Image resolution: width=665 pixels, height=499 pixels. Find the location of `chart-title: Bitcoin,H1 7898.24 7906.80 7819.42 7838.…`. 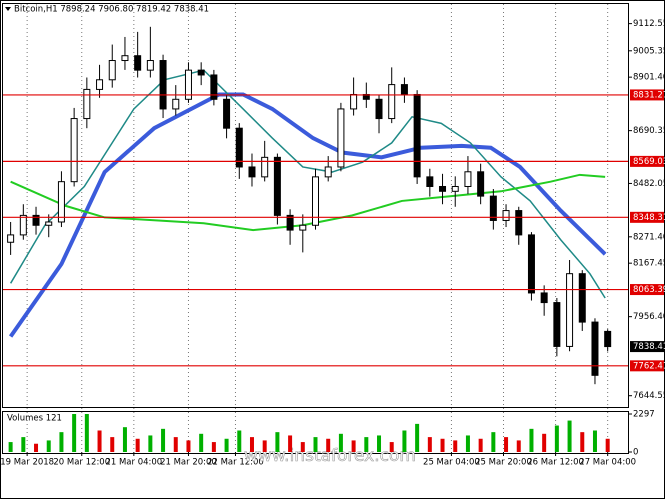

chart-title: Bitcoin,H1 7898.24 7906.80 7819.42 7838.… is located at coordinates (111, 10).